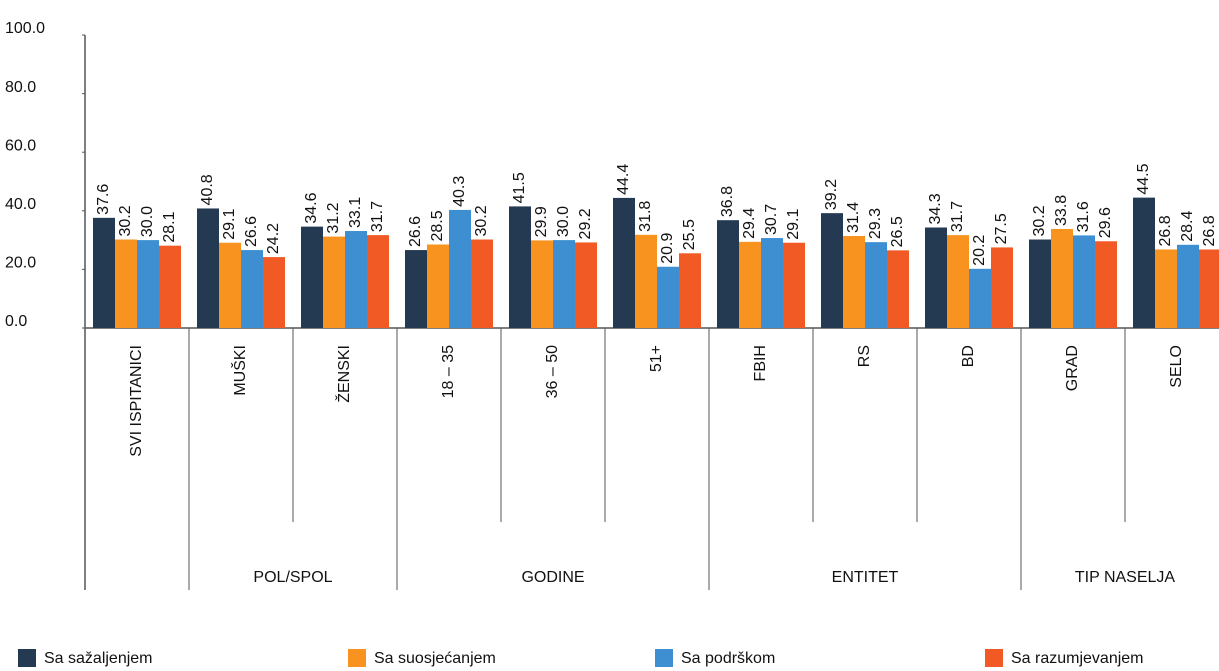  I want to click on y-tick-label: 100.0, so click(25, 28).